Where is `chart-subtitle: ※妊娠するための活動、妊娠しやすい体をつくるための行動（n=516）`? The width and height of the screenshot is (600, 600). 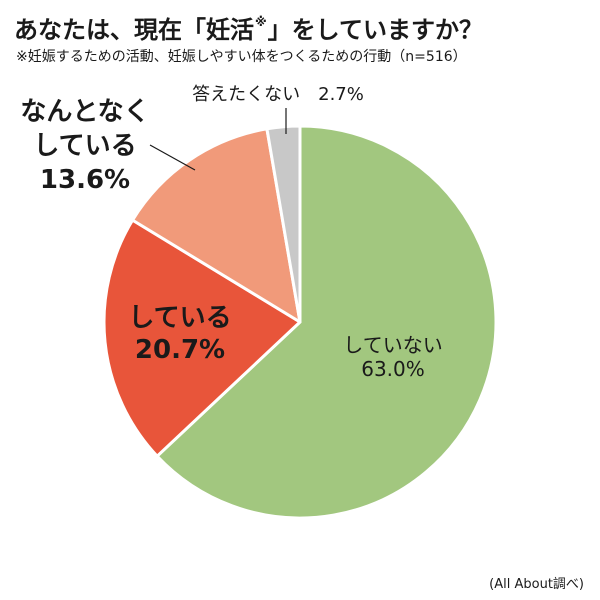 chart-subtitle: ※妊娠するための活動、妊娠しやすい体をつくるための行動（n=516） is located at coordinates (241, 57).